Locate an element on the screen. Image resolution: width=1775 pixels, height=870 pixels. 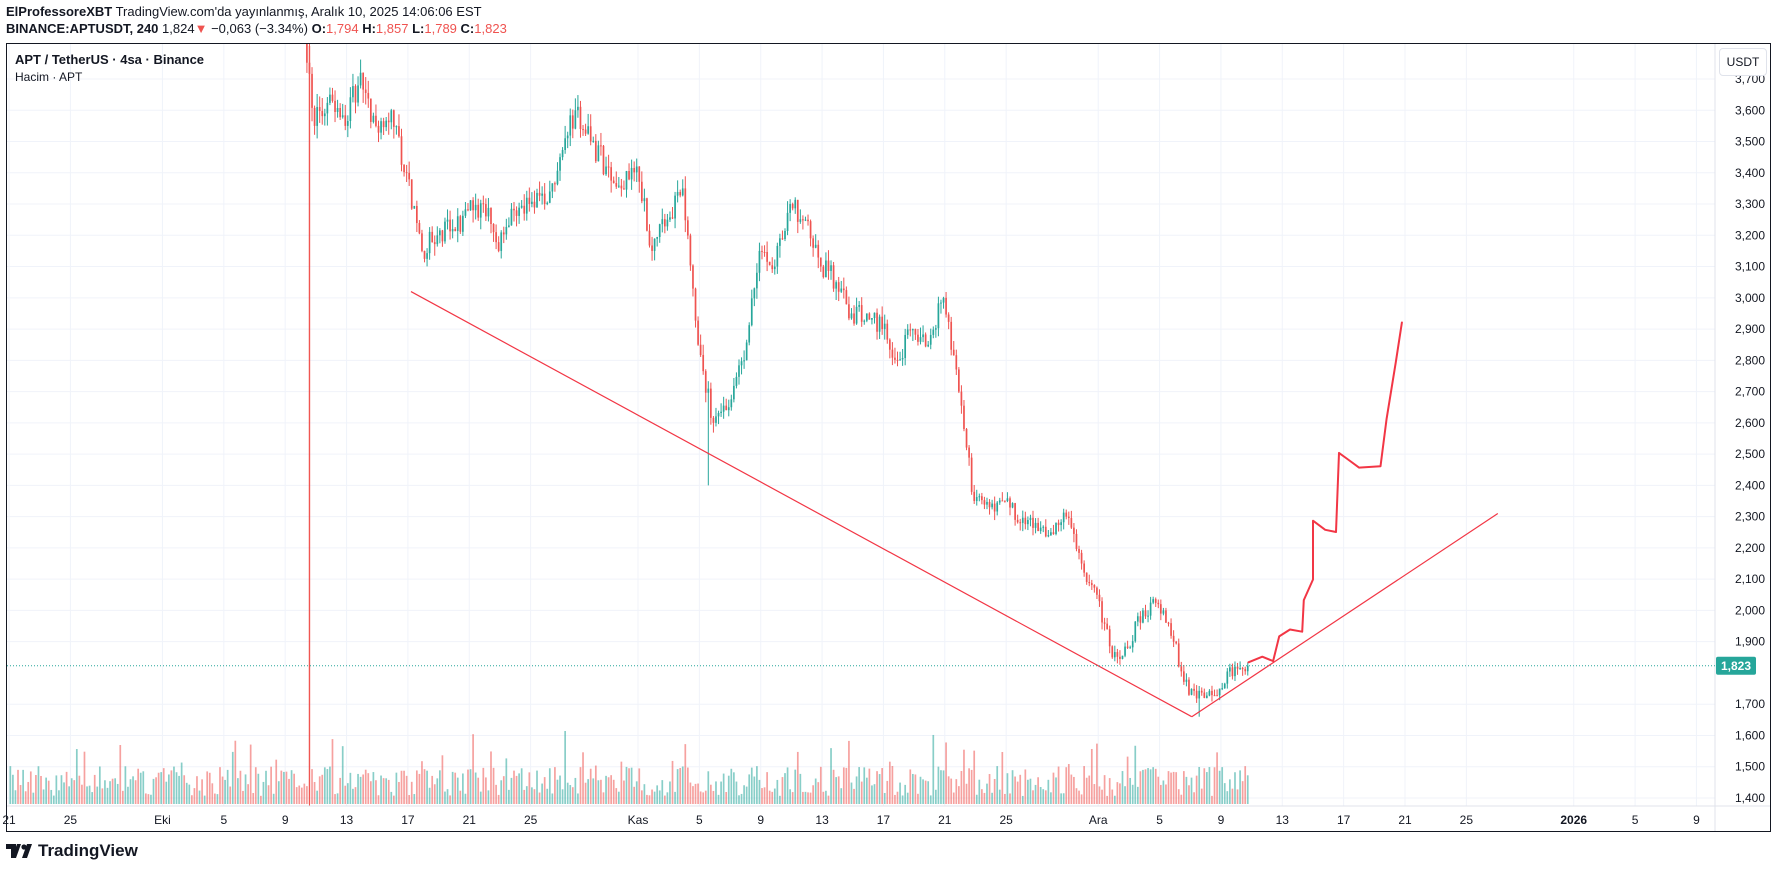
volume-legend: Hacim · APT is located at coordinates (49, 77).